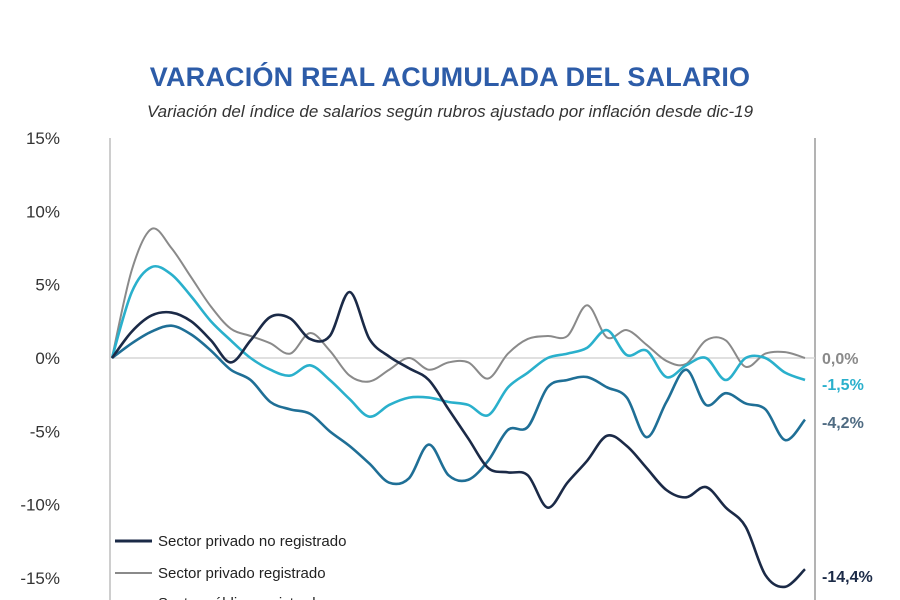  Describe the element at coordinates (840, 359) in the screenshot. I see `end-value-label: 0,0%` at that location.